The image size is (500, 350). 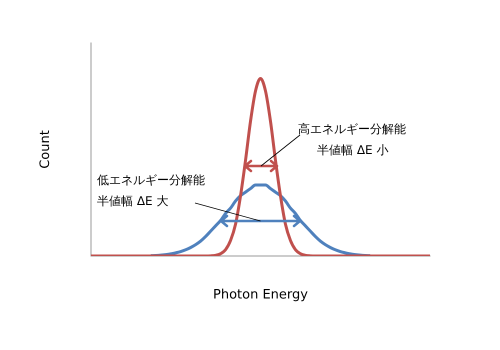 I want to click on annotation: 半値幅 ΔE 大, so click(x=132, y=201).